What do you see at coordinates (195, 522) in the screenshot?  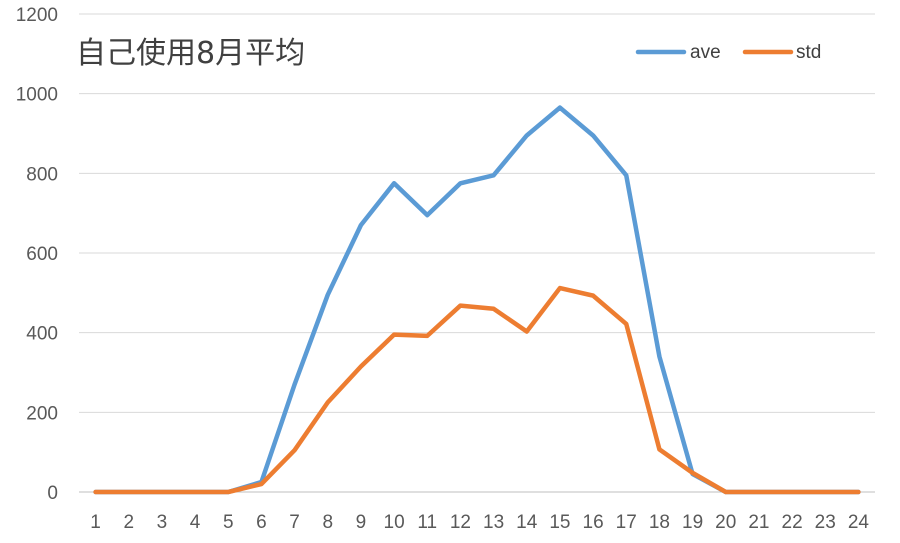 I see `x-tick-label: 4` at bounding box center [195, 522].